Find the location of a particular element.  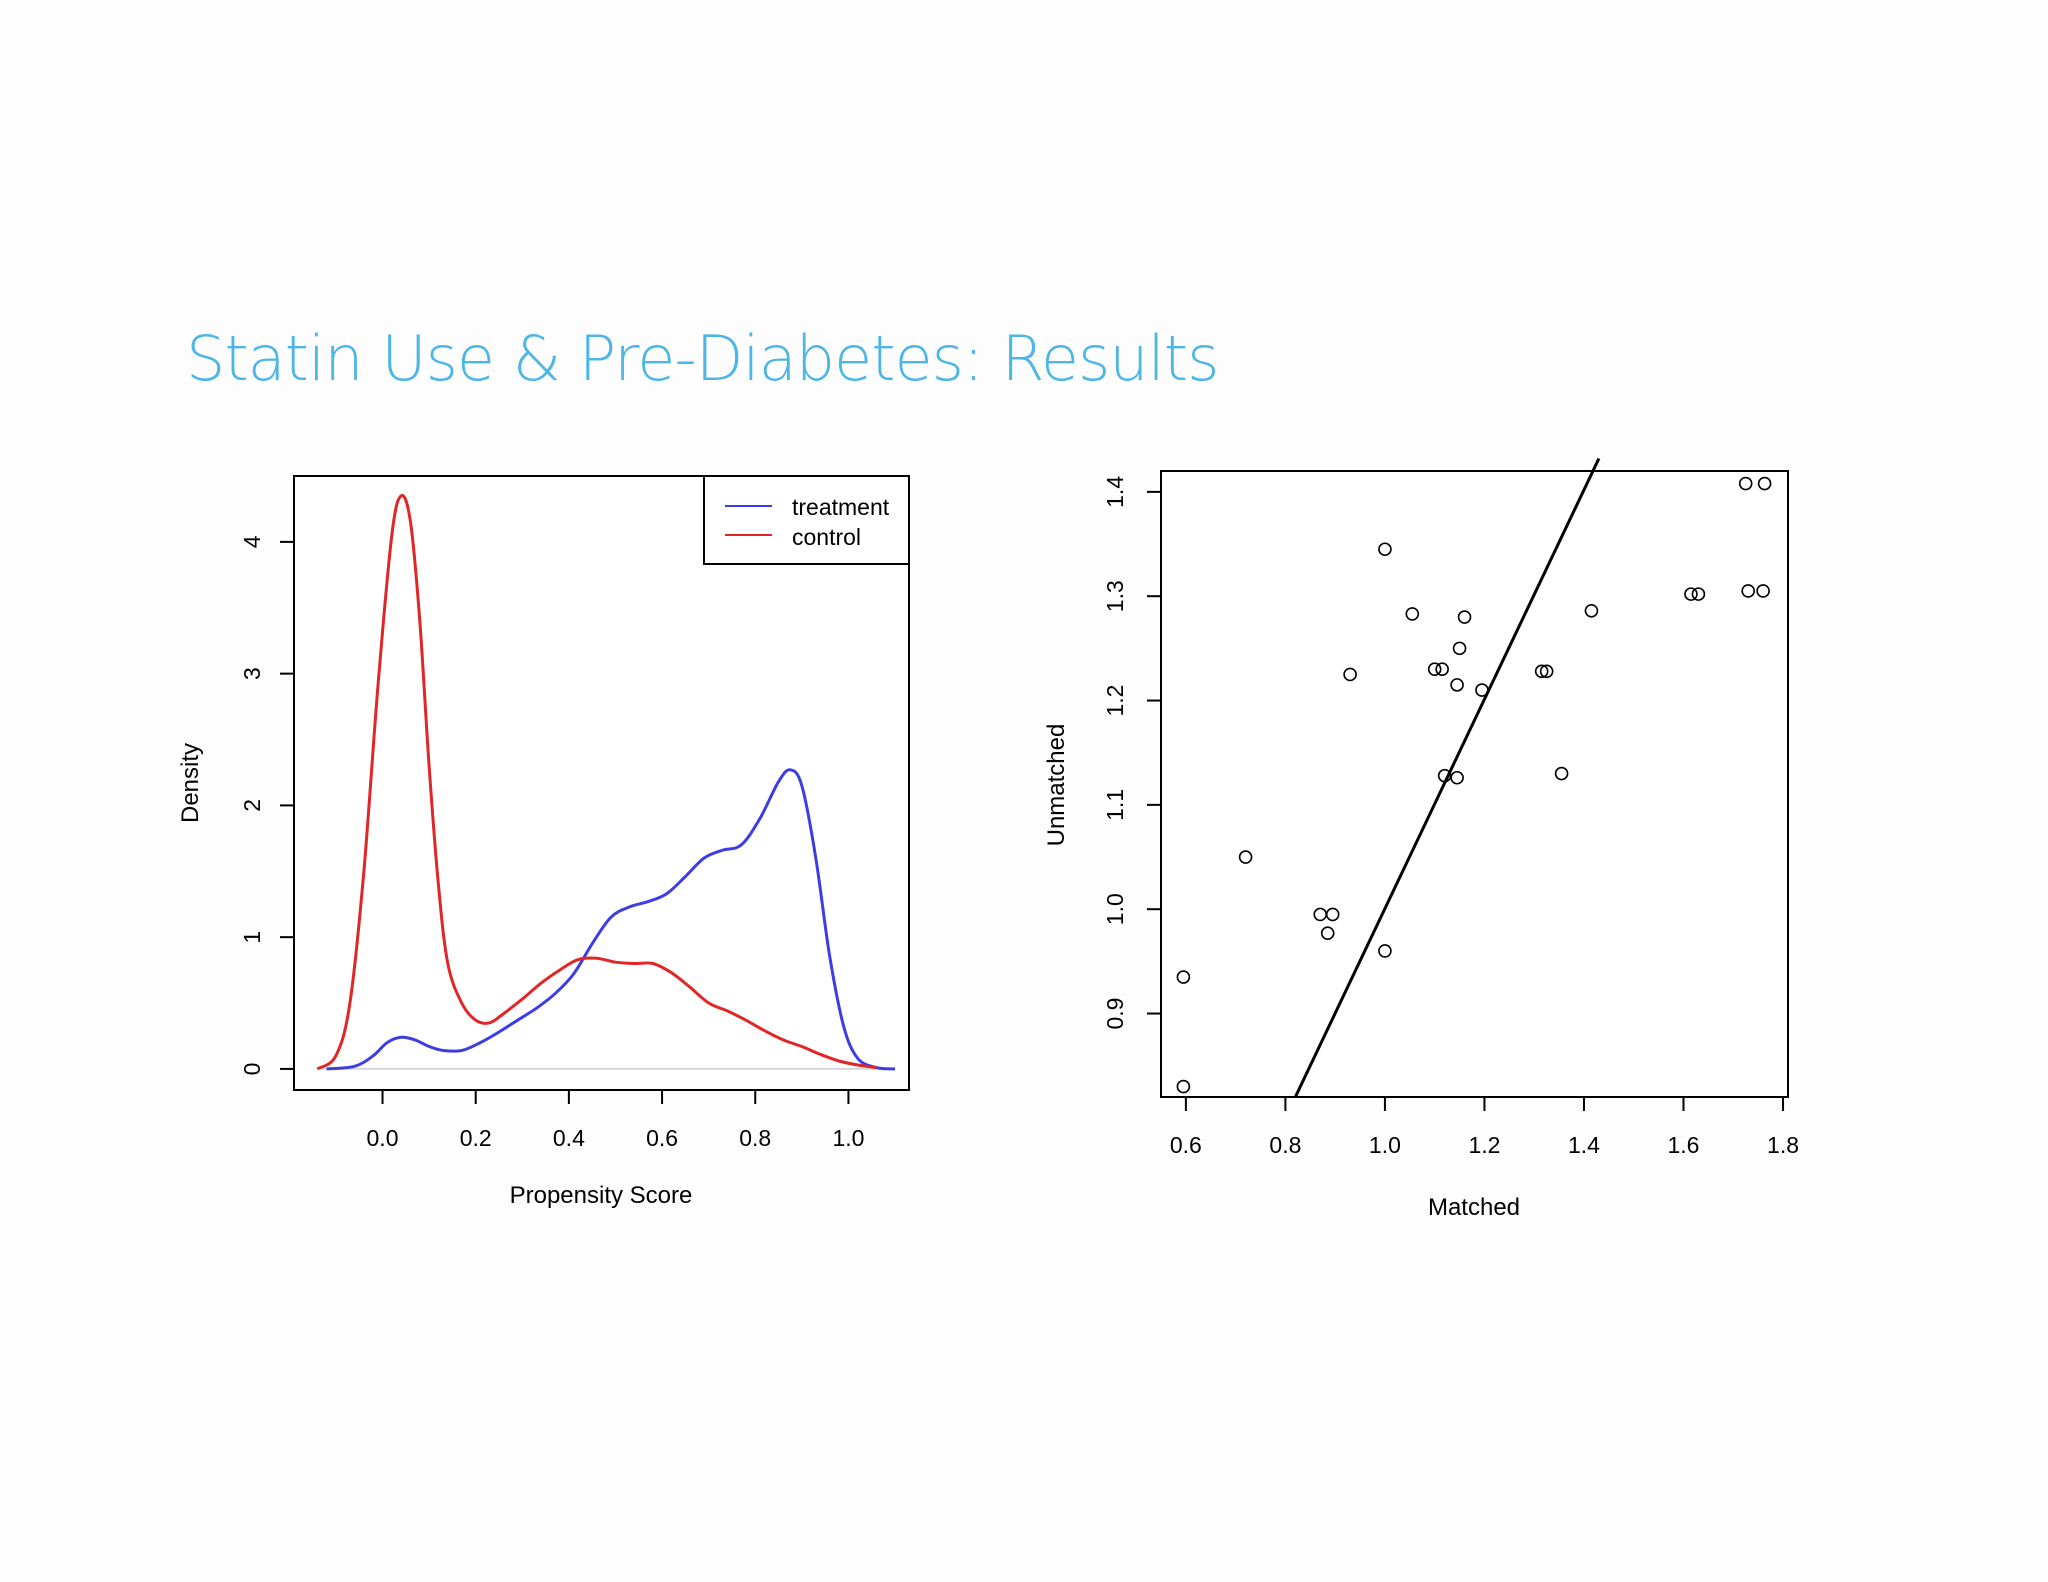

scatter-y-tick-label: 0.9 is located at coordinates (1115, 1014).